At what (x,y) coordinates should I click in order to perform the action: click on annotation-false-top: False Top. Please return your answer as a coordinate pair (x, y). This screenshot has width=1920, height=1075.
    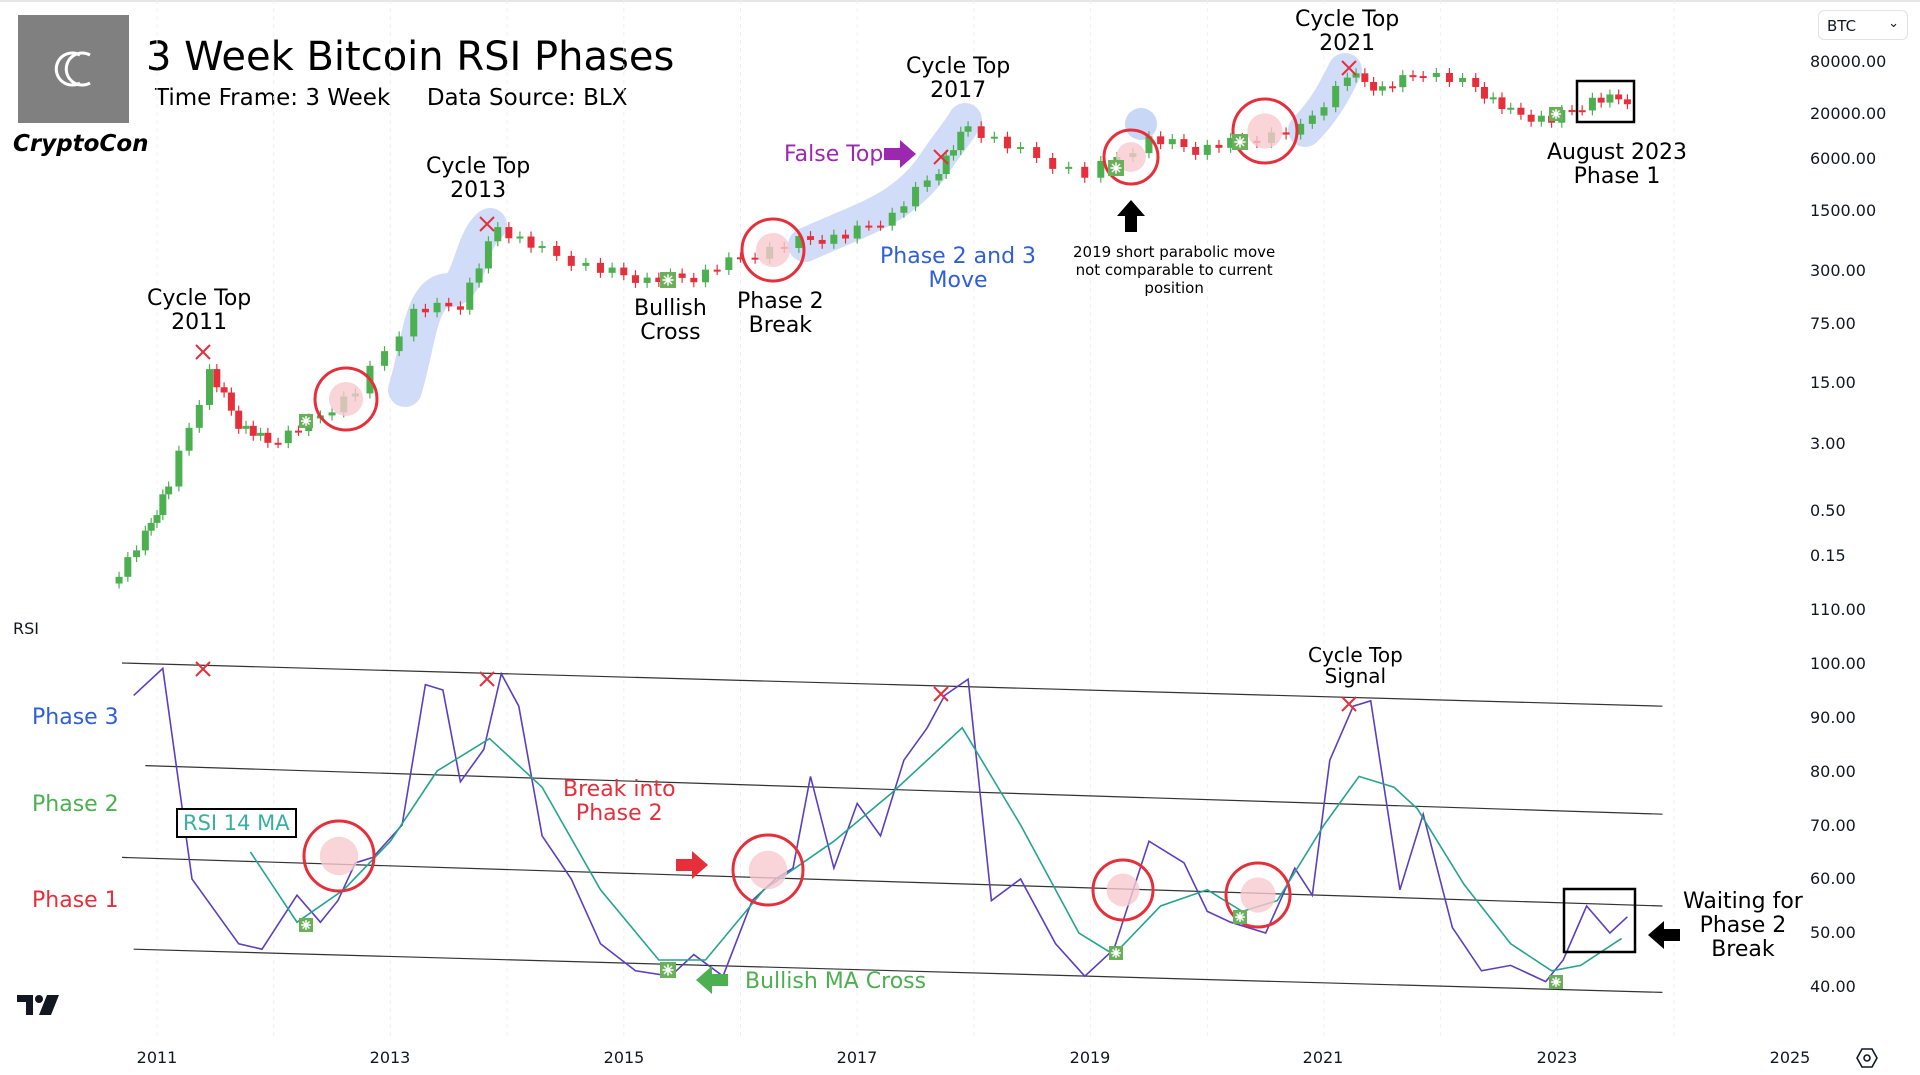
    Looking at the image, I should click on (834, 154).